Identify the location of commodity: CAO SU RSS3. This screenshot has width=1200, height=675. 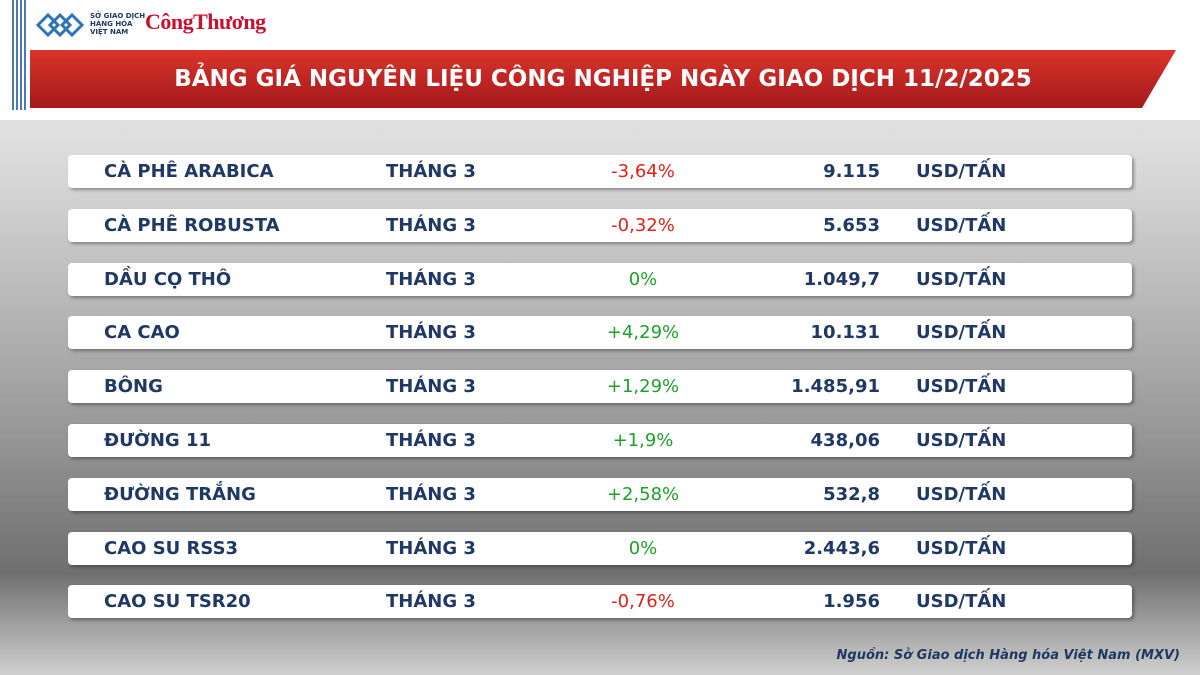
(171, 548).